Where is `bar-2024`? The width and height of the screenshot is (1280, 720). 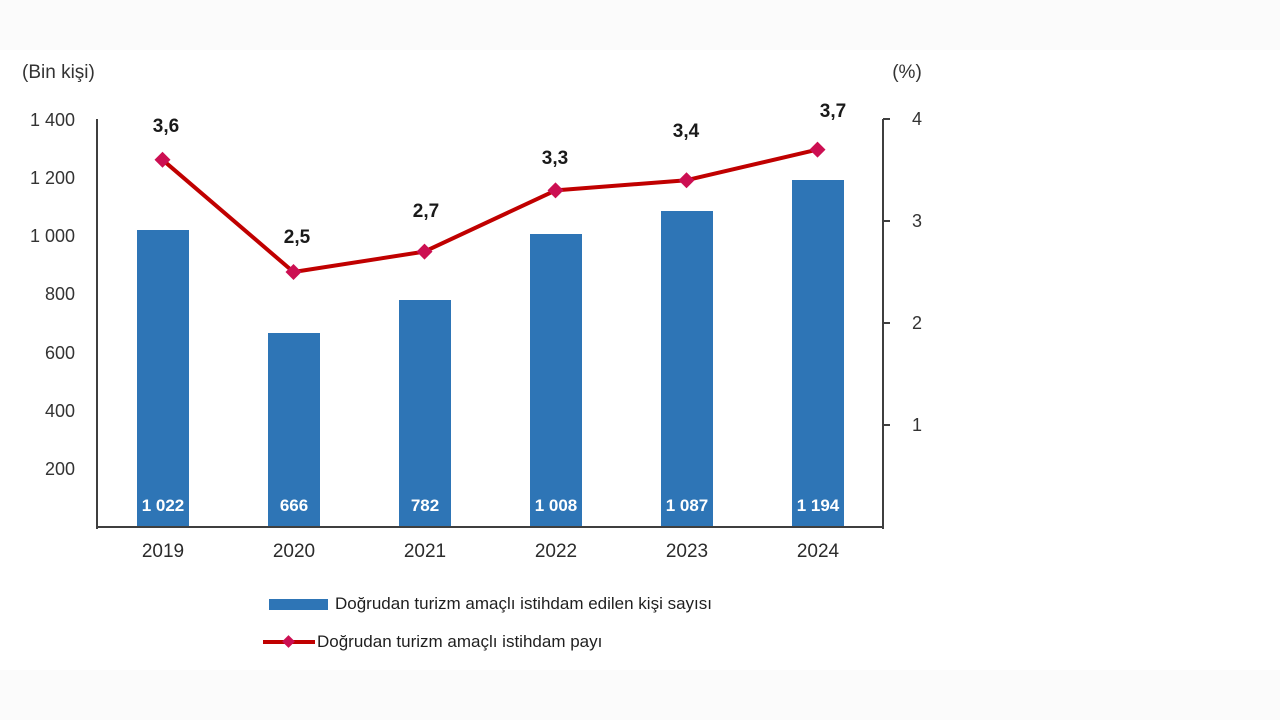
bar-2024 is located at coordinates (818, 353).